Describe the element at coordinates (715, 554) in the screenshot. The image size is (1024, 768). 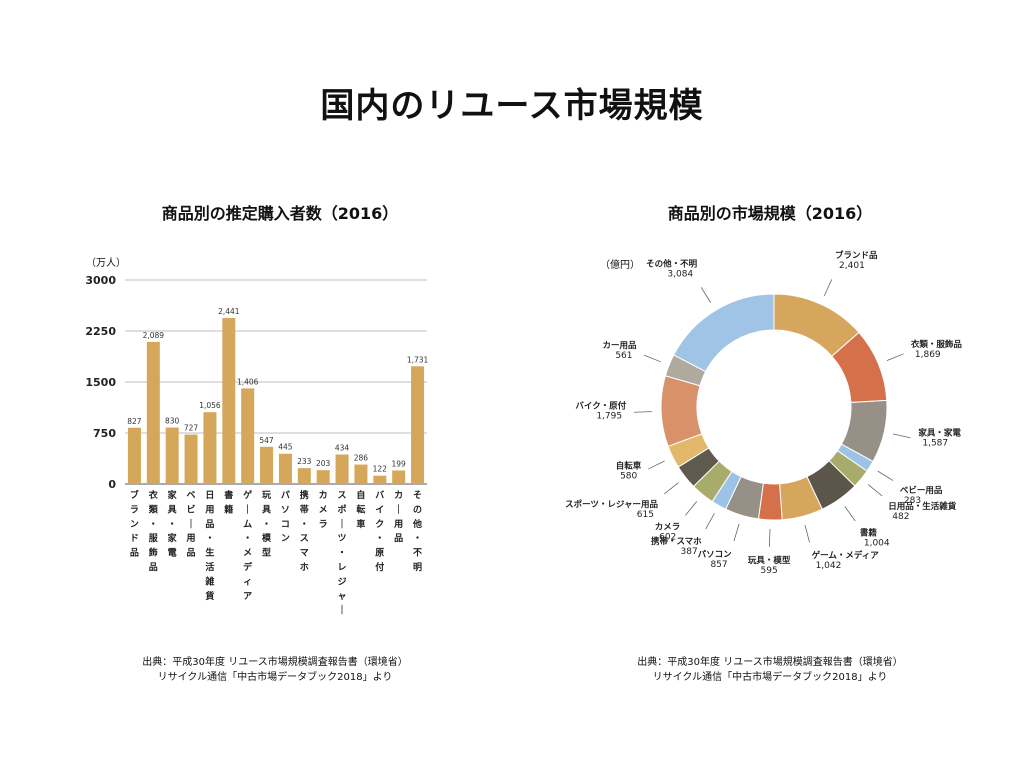
I see `slice-label: パソコン` at that location.